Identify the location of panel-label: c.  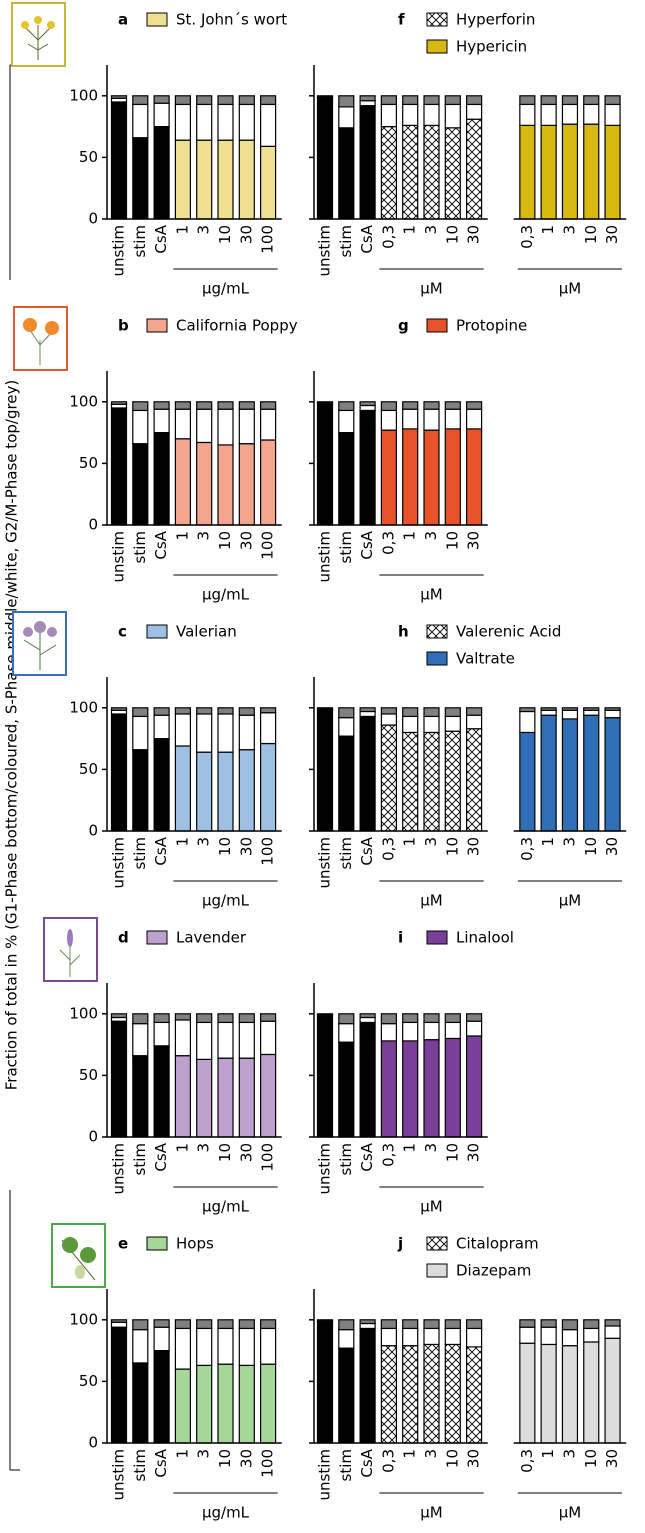
(122, 632).